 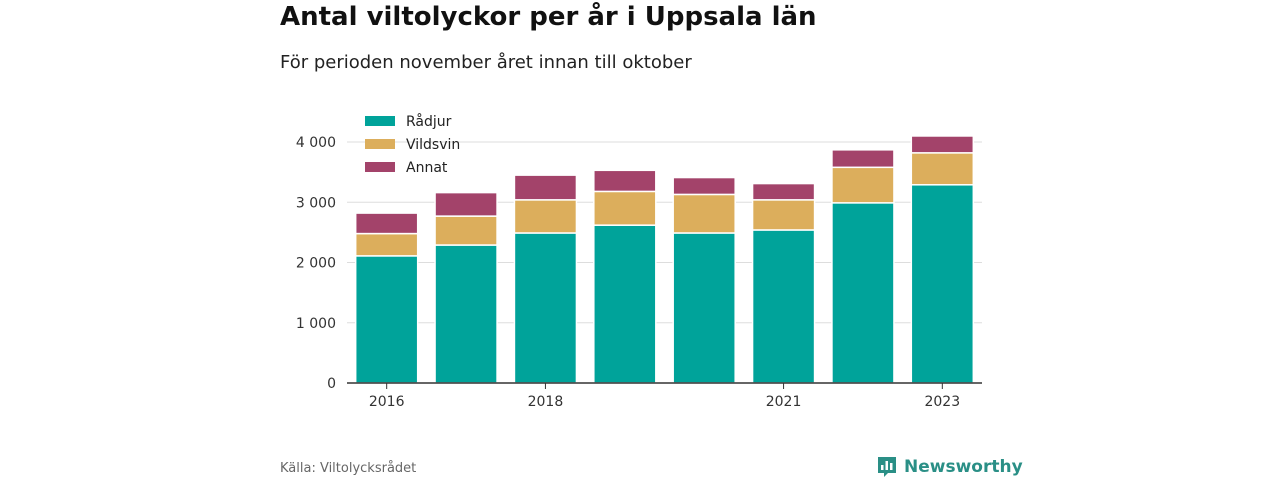 I want to click on source-note: Källa: Viltolycksrådet, so click(x=348, y=468).